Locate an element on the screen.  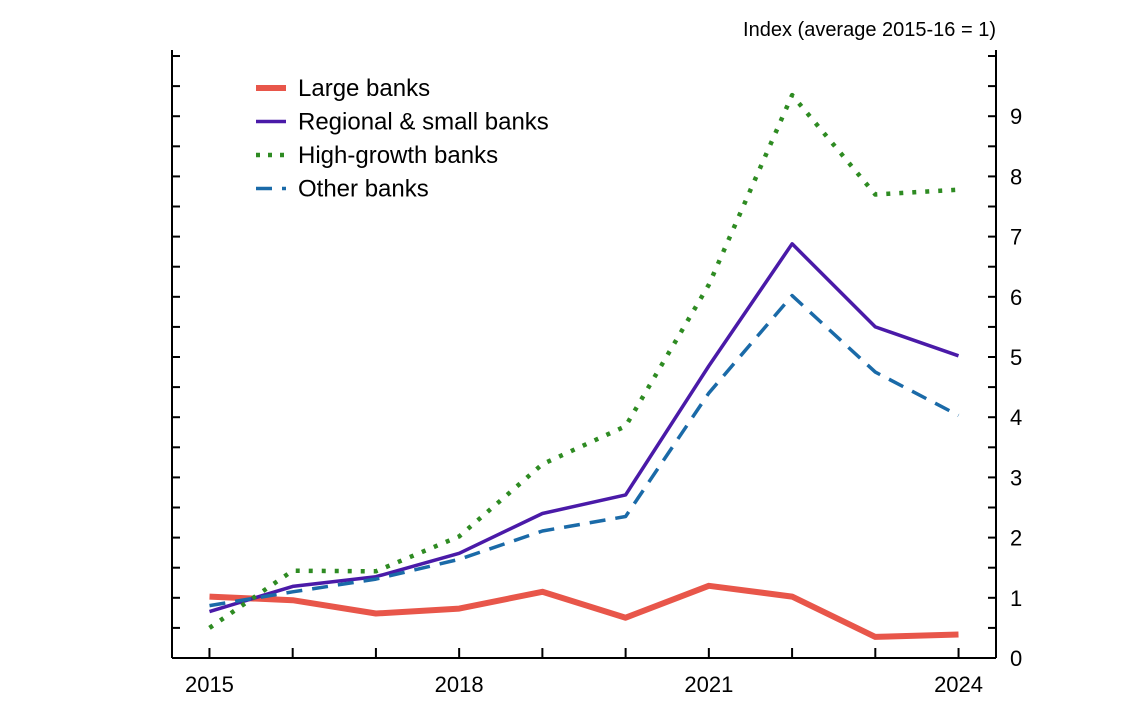
y-tick-label: 8 is located at coordinates (1016, 176).